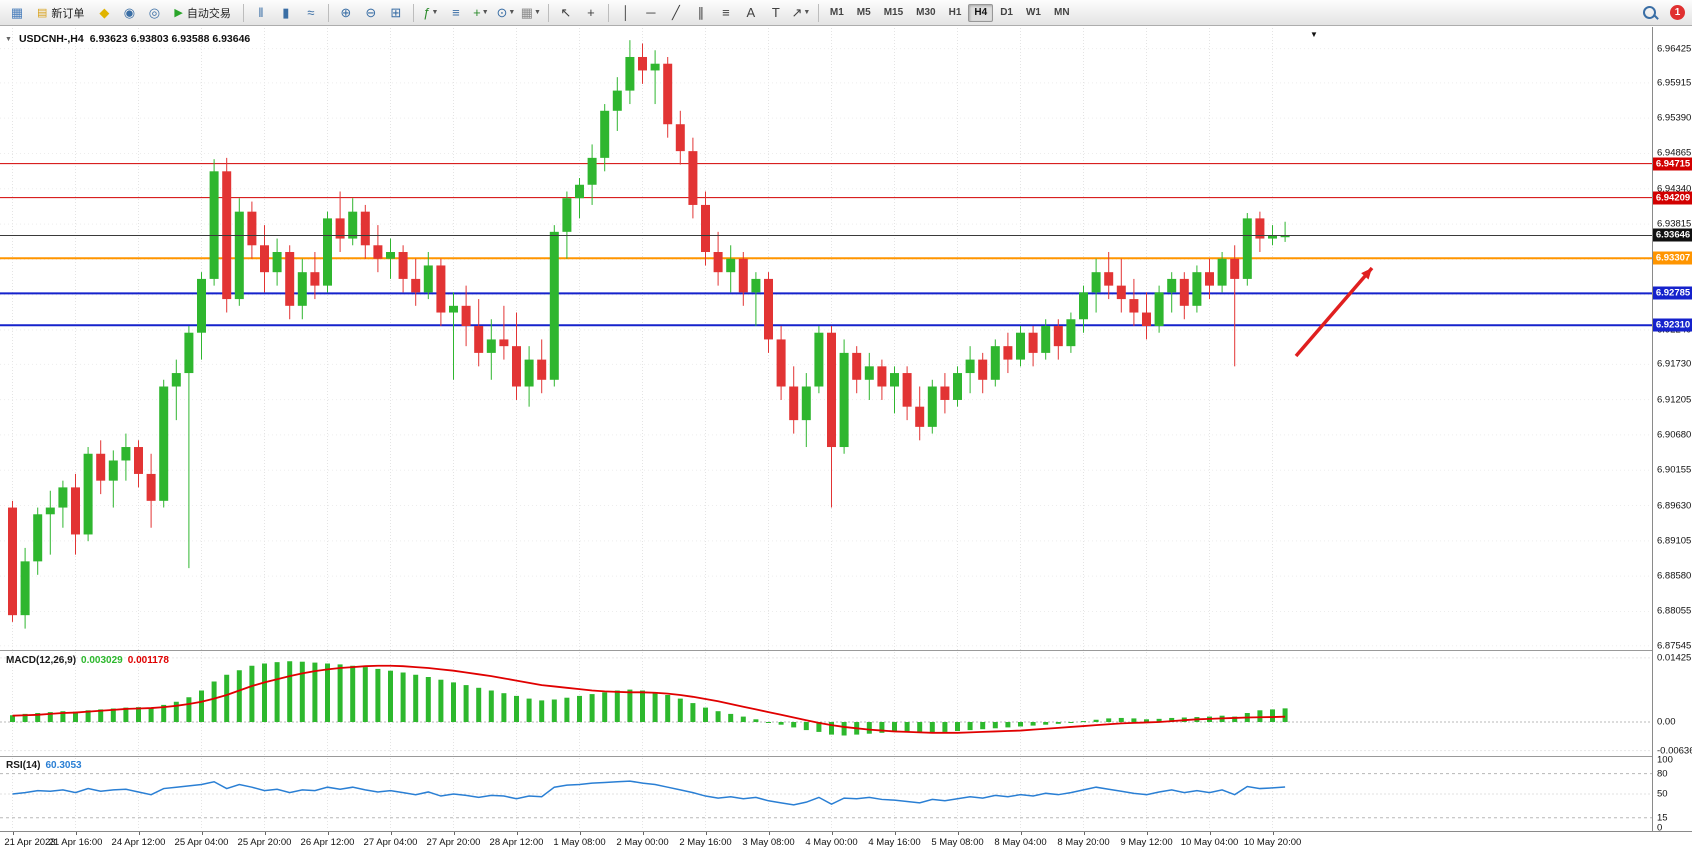 This screenshot has height=856, width=1692. What do you see at coordinates (775, 12) in the screenshot?
I see `text-label-icon: T` at bounding box center [775, 12].